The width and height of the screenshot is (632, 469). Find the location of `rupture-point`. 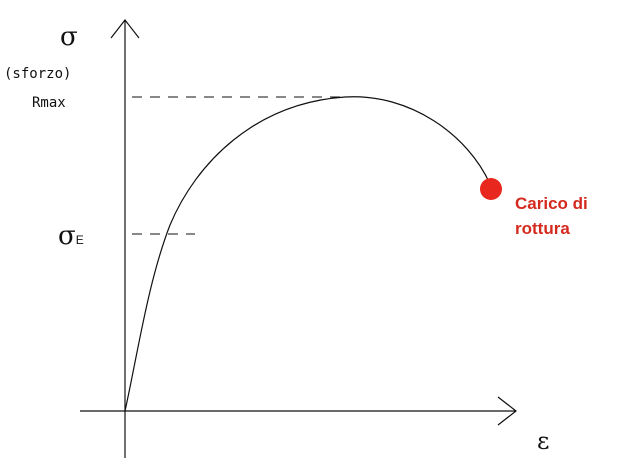

rupture-point is located at coordinates (491, 189).